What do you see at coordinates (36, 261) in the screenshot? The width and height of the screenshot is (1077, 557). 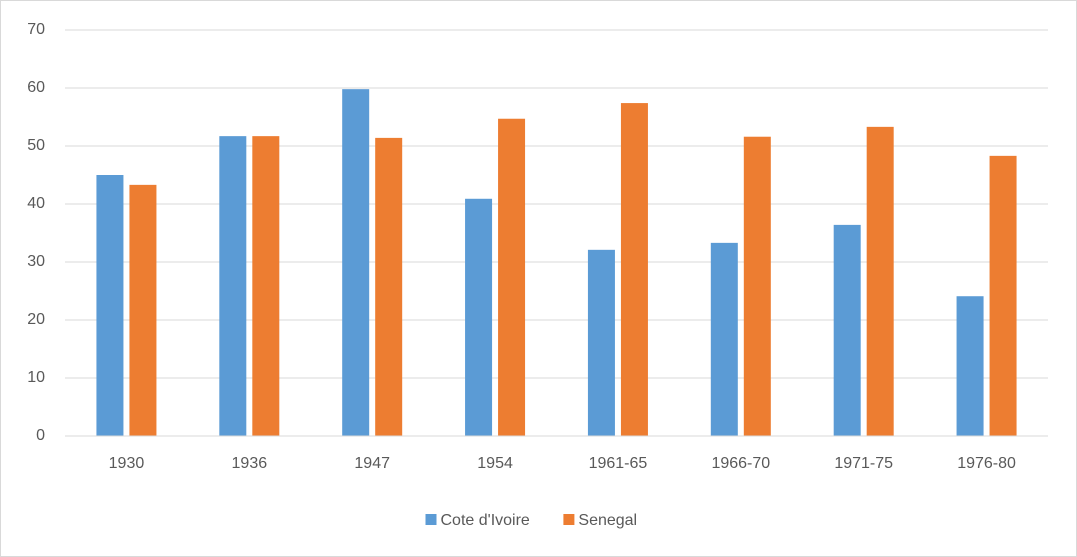 I see `y-tick-label: 30` at bounding box center [36, 261].